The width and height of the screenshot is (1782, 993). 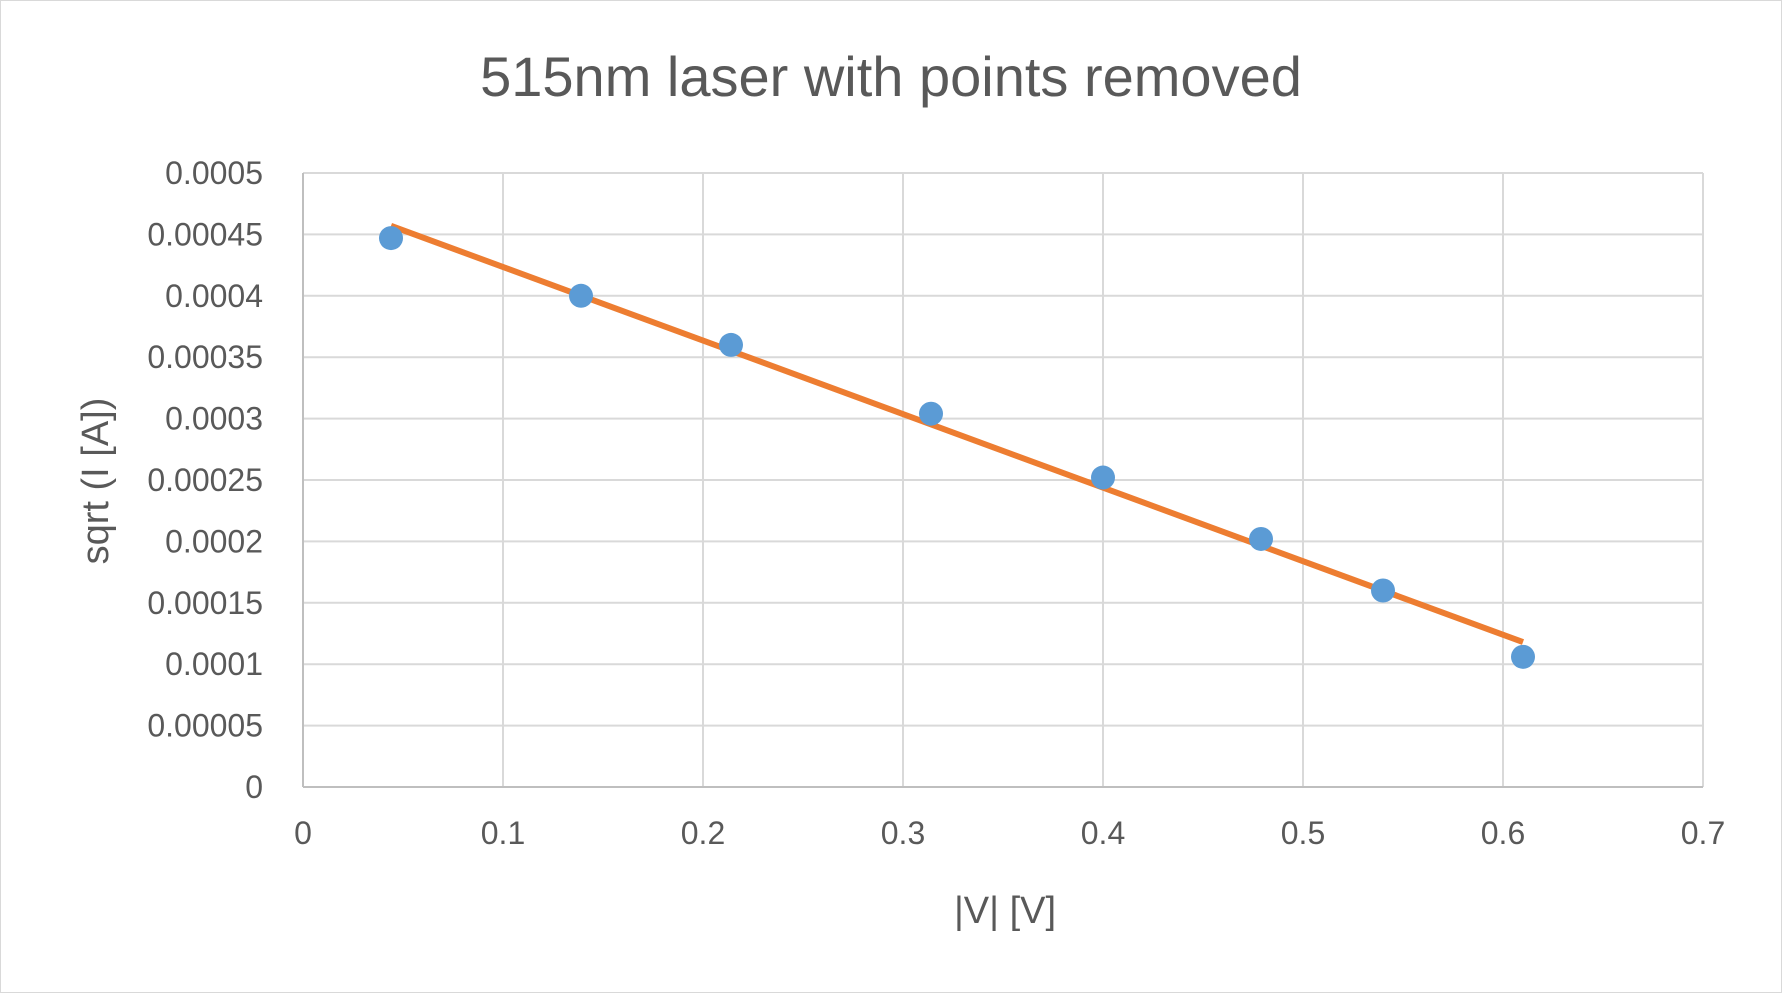 I want to click on x-tick-label: 0.6, so click(x=1503, y=833).